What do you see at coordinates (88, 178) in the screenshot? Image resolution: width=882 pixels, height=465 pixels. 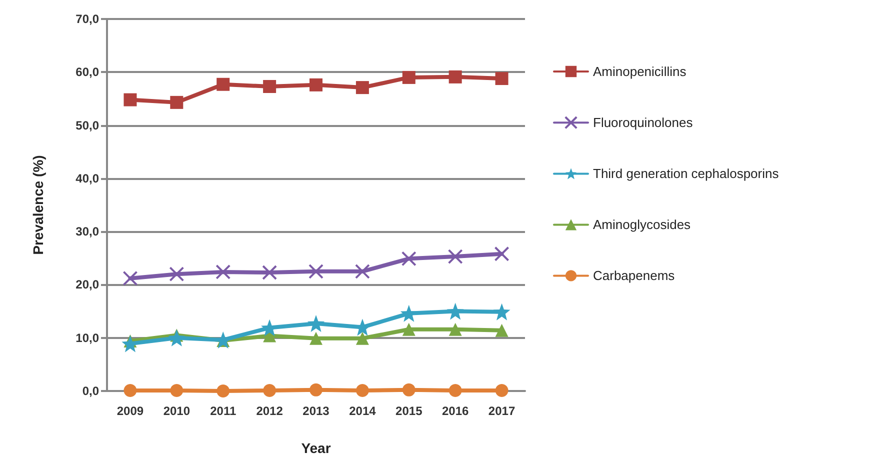 I see `y-tick-label: 40,0` at bounding box center [88, 178].